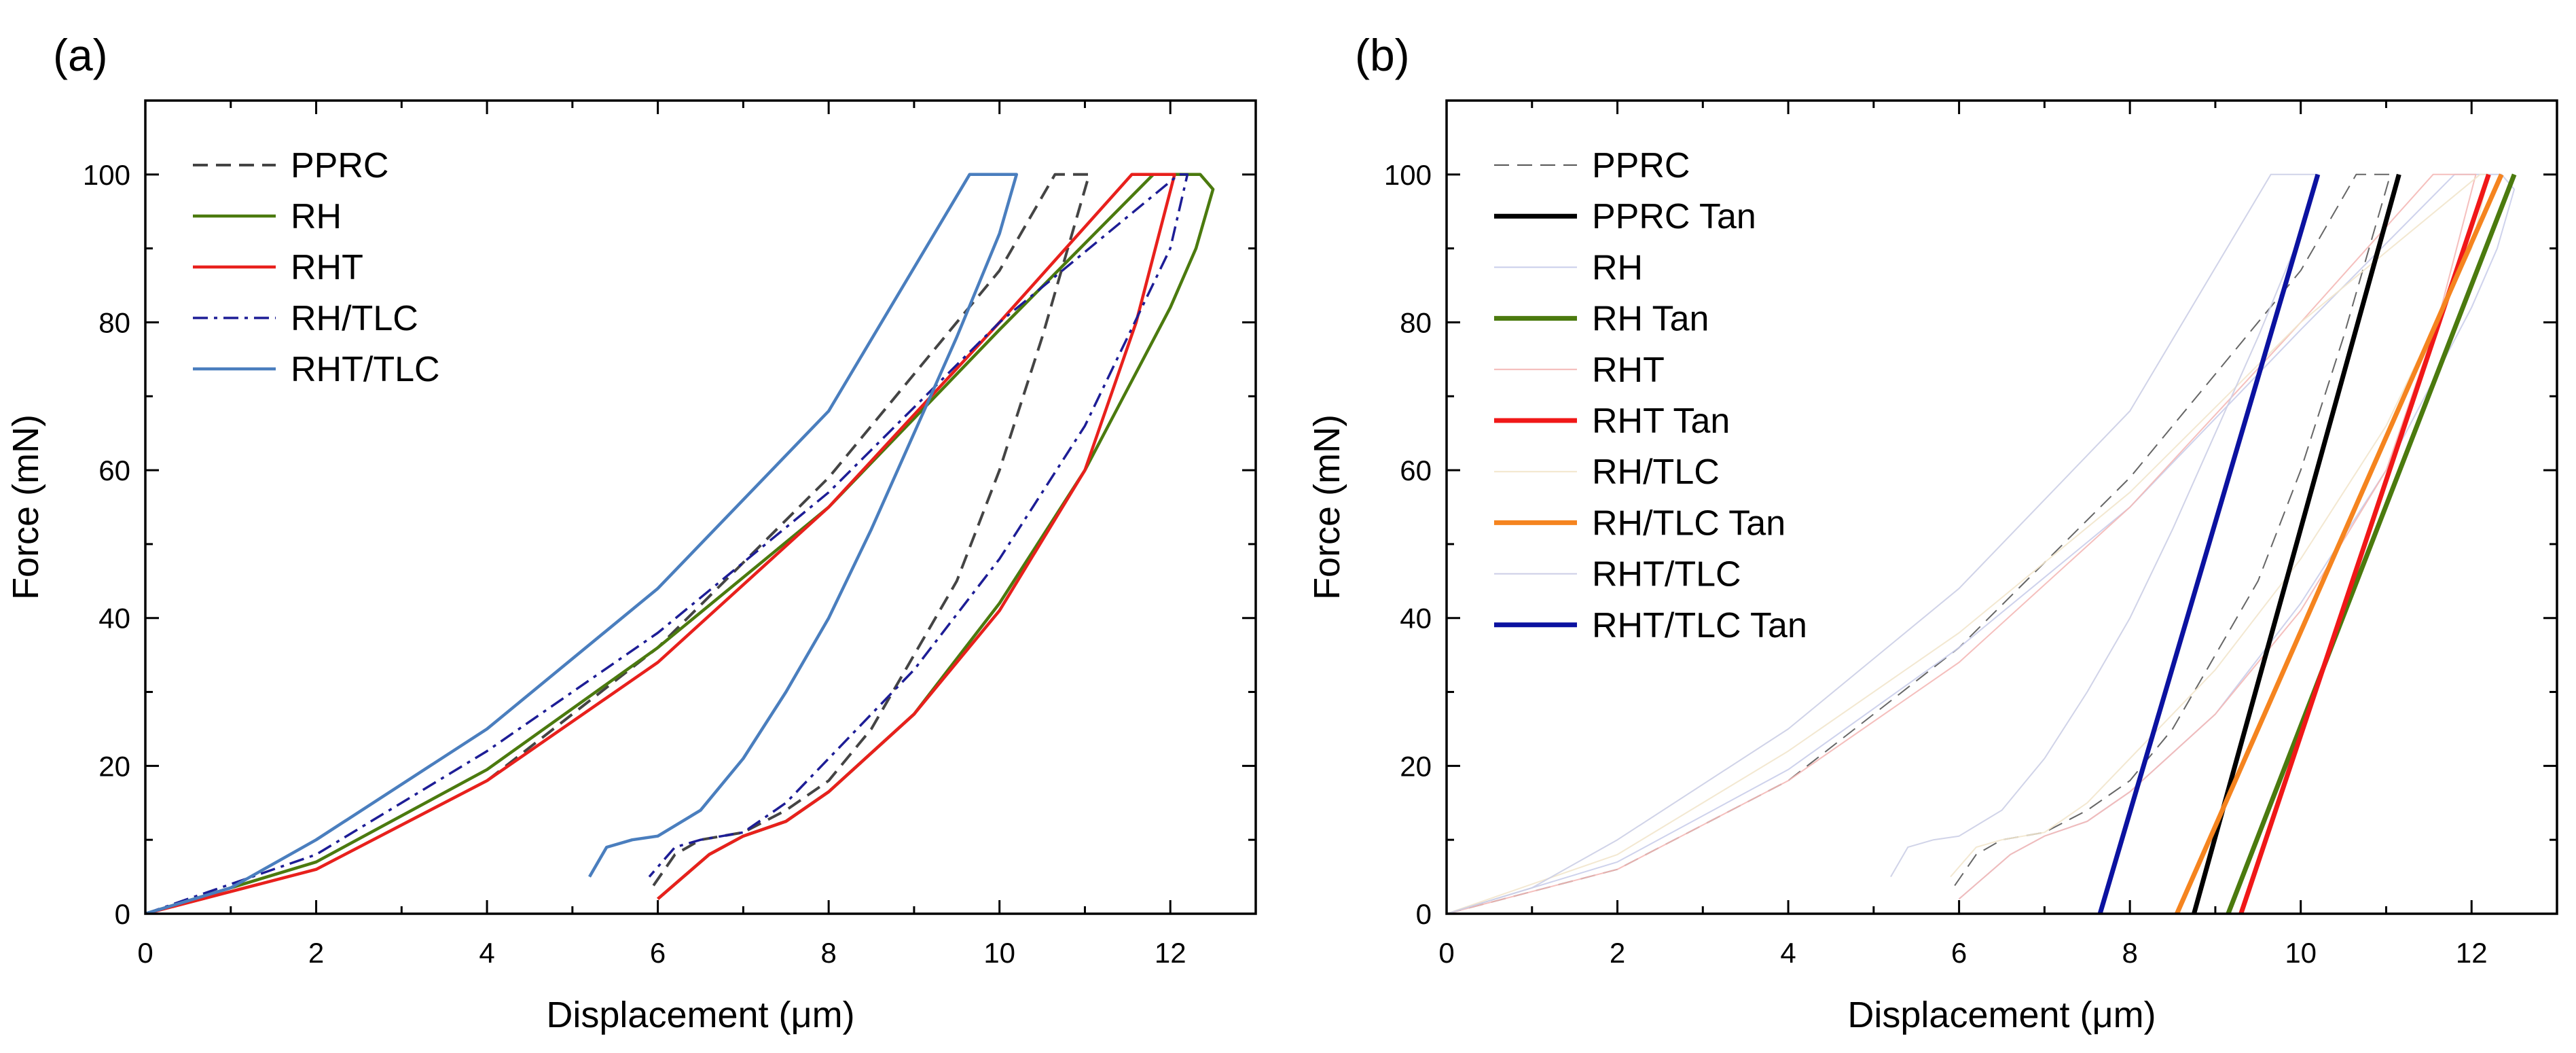 This screenshot has height=1053, width=2576. What do you see at coordinates (1689, 523) in the screenshot?
I see `legend-entry: RH/TLC Tan` at bounding box center [1689, 523].